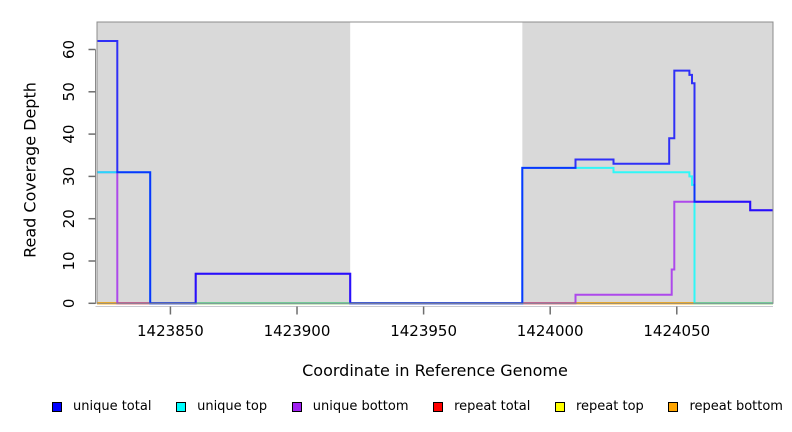 This screenshot has height=432, width=792. I want to click on legend-item: repeat bottom, so click(725, 406).